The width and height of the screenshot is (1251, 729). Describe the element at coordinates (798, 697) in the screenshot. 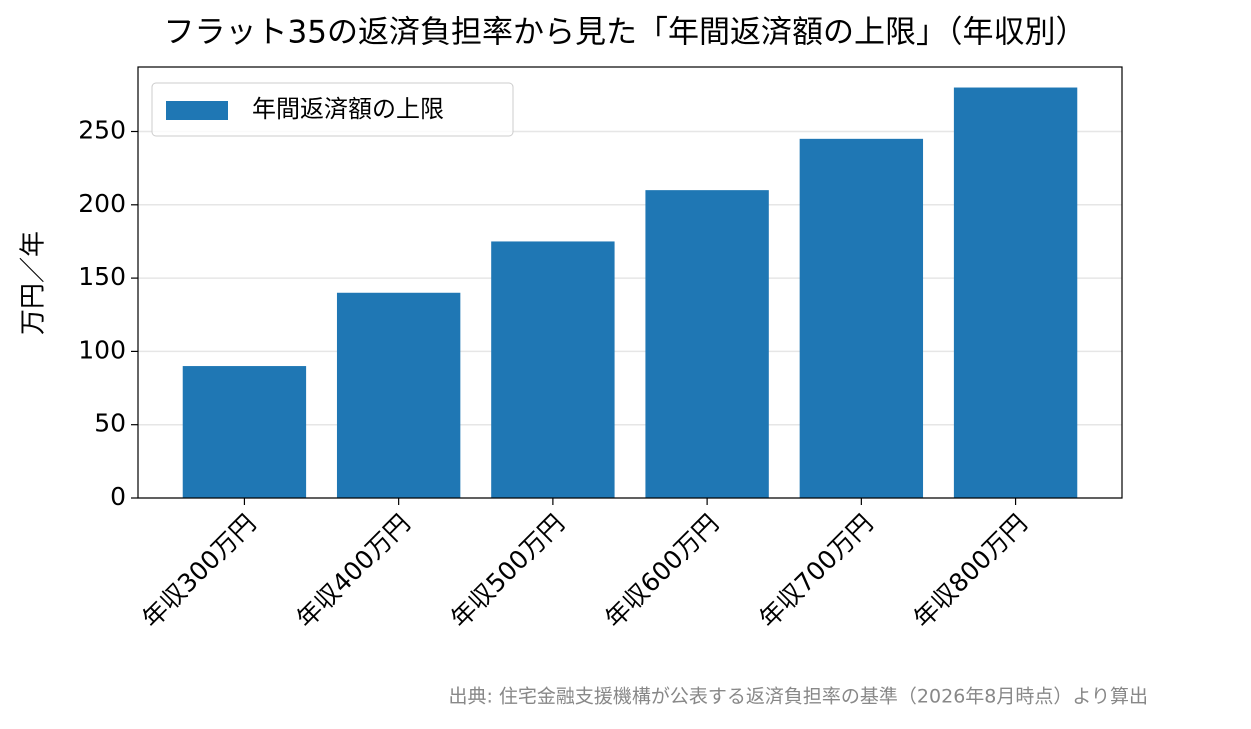

I see `source-note: 出典: 住宅金融支援機構が公表する返済負担率の基準（2026年8月時点）より算出` at that location.